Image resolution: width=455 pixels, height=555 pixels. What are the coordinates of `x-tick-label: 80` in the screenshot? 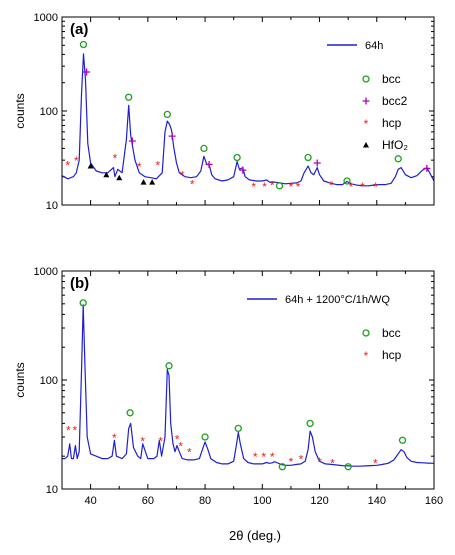 It's located at (205, 501).